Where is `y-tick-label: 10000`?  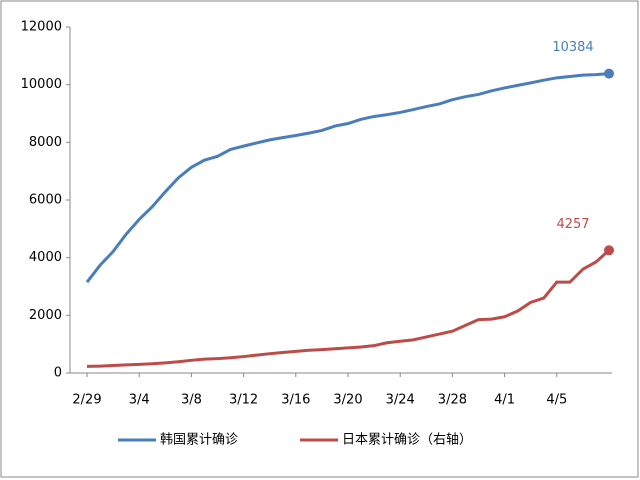
y-tick-label: 10000 is located at coordinates (41, 84).